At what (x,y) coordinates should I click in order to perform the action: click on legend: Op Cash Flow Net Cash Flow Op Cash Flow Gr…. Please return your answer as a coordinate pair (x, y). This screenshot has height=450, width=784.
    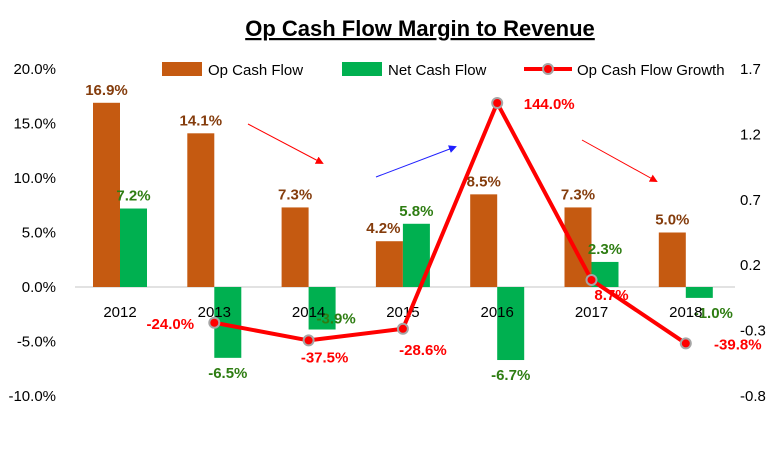
    Looking at the image, I should click on (443, 70).